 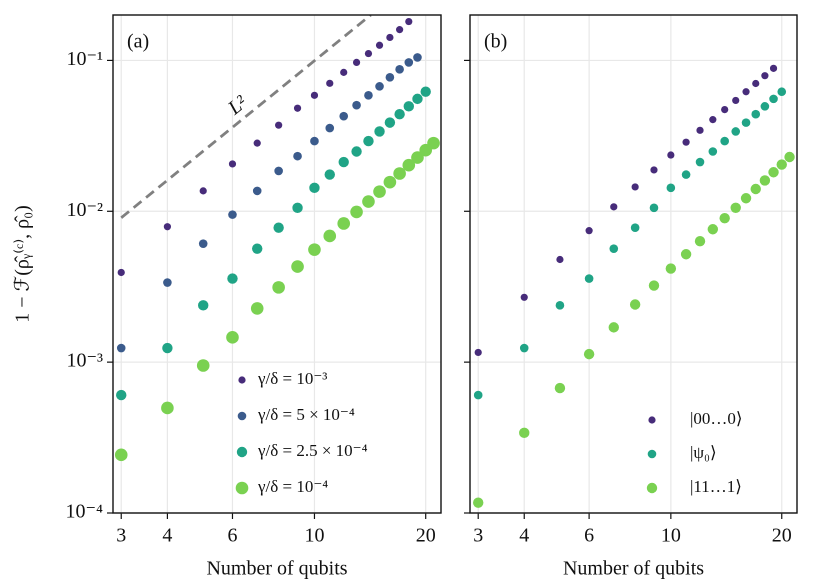 What do you see at coordinates (138, 42) in the screenshot?
I see `panel-label: (a)` at bounding box center [138, 42].